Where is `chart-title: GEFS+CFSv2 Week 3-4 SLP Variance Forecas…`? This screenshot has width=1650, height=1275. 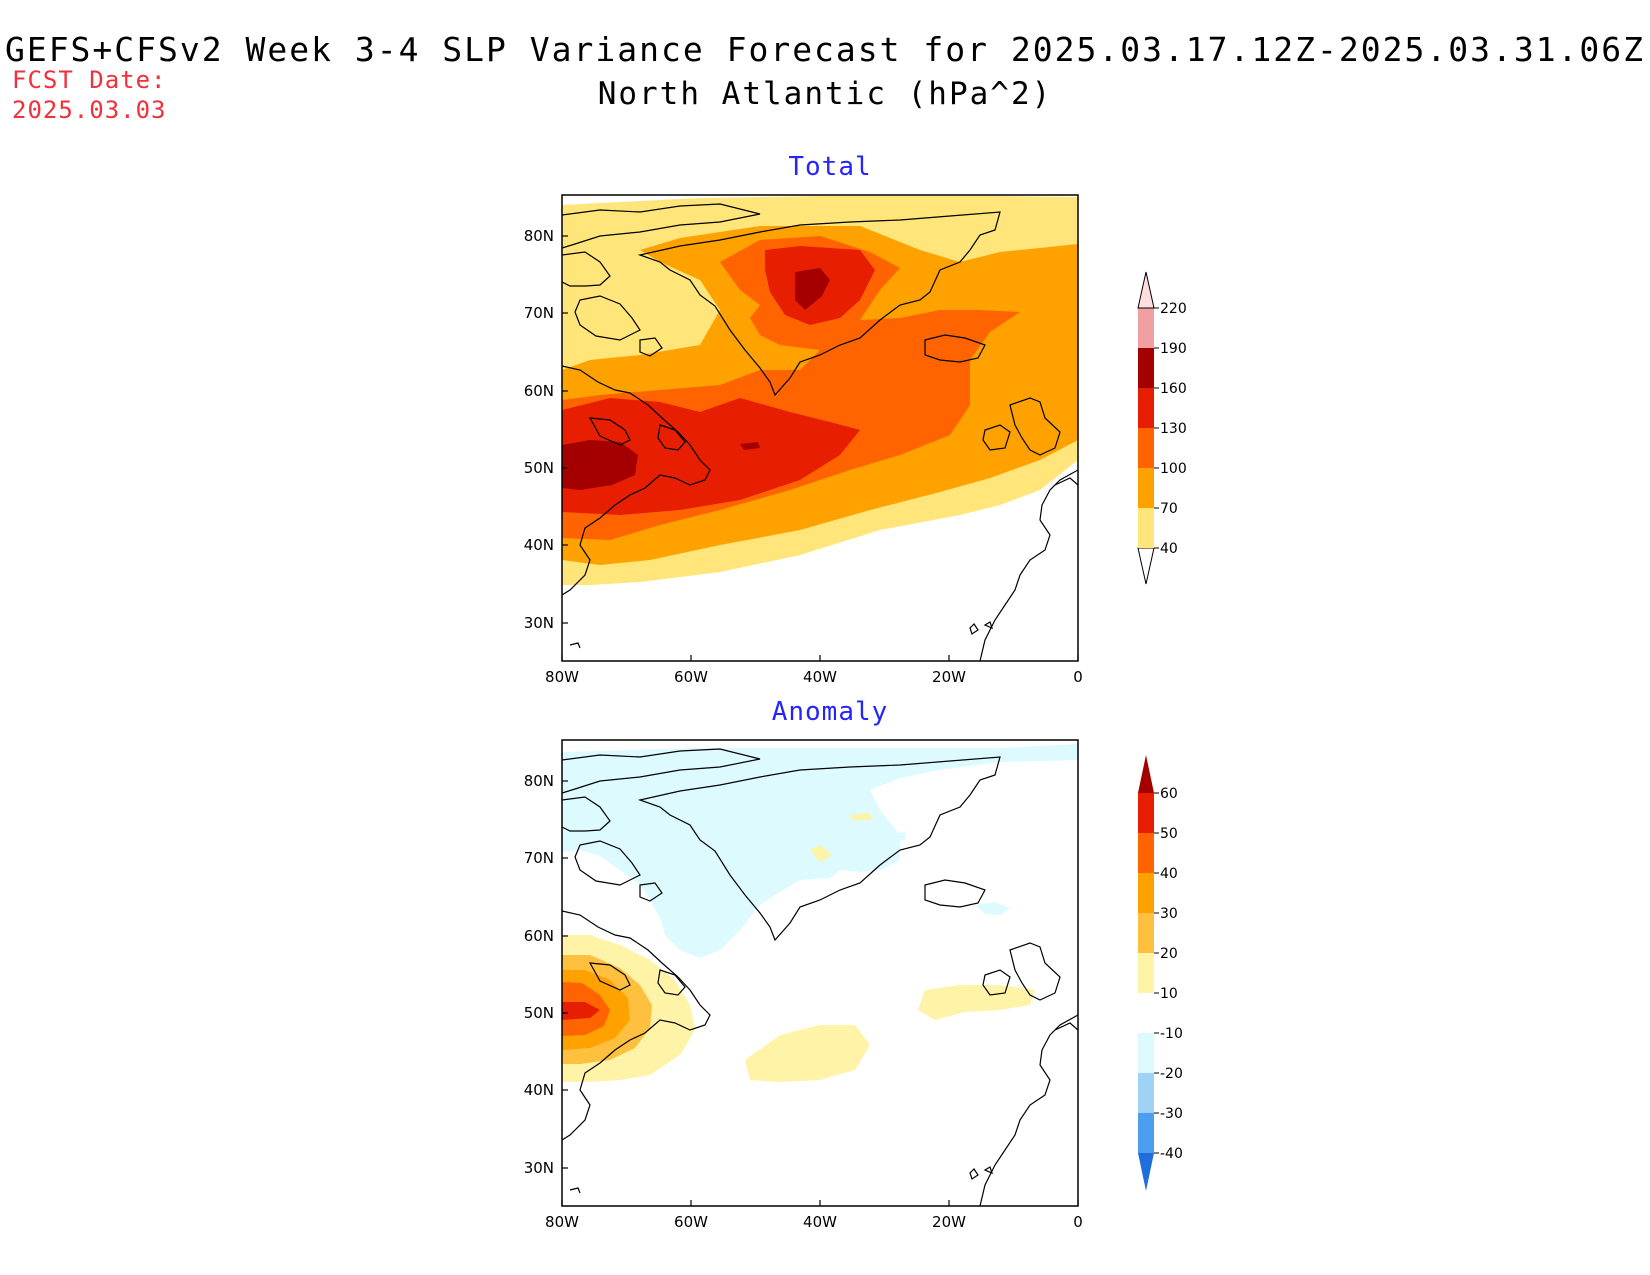 chart-title: GEFS+CFSv2 Week 3-4 SLP Variance Forecas… is located at coordinates (825, 49).